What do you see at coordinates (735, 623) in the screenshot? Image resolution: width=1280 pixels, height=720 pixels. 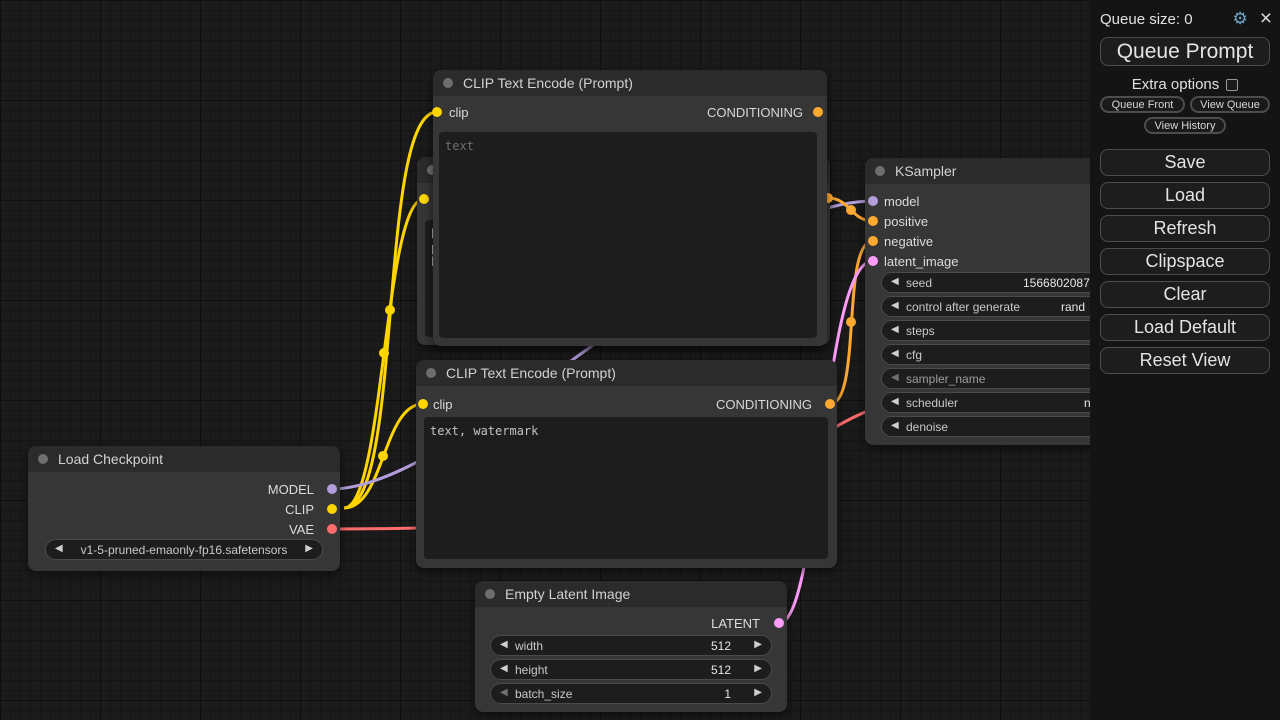 I see `output-latent-label: LATENT` at bounding box center [735, 623].